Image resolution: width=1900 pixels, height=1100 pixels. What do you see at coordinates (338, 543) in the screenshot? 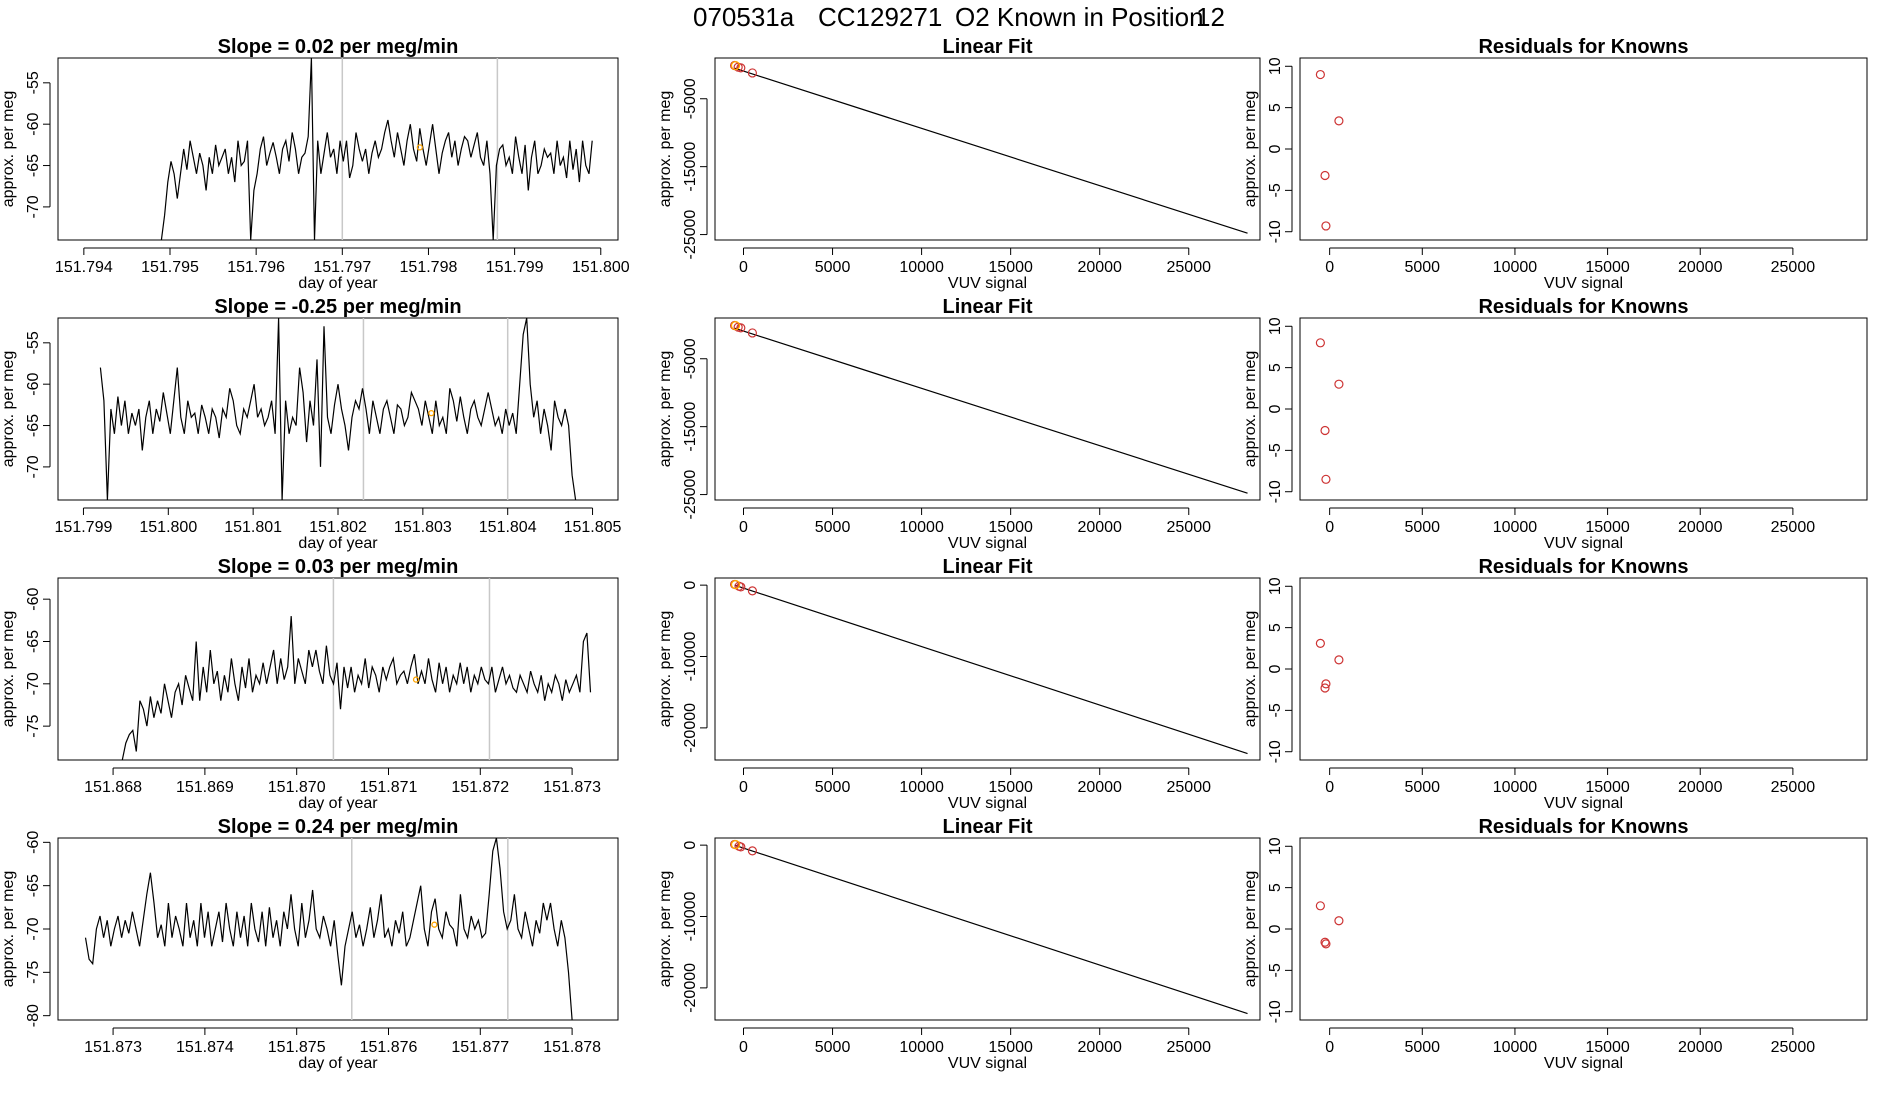
I see `x-axis-label: day of year` at bounding box center [338, 543].